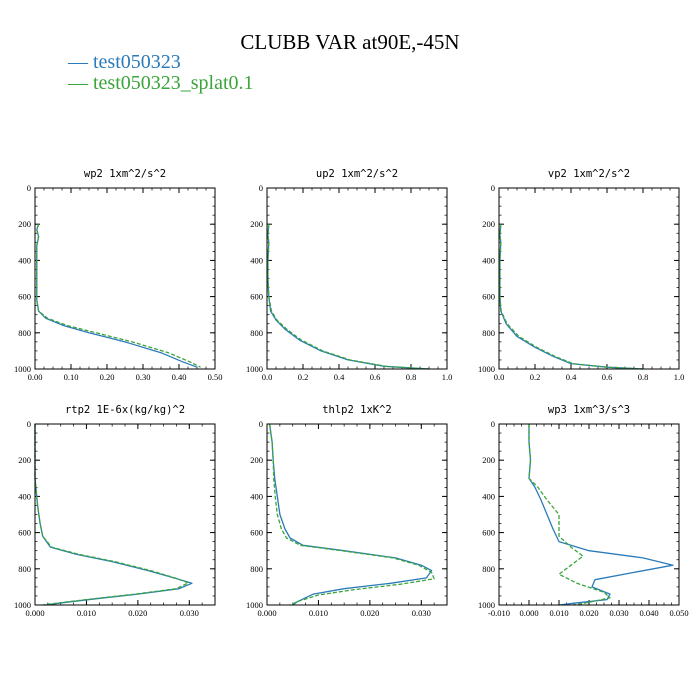 This screenshot has width=700, height=700. I want to click on legend-item-test050323: — test050323, so click(124, 62).